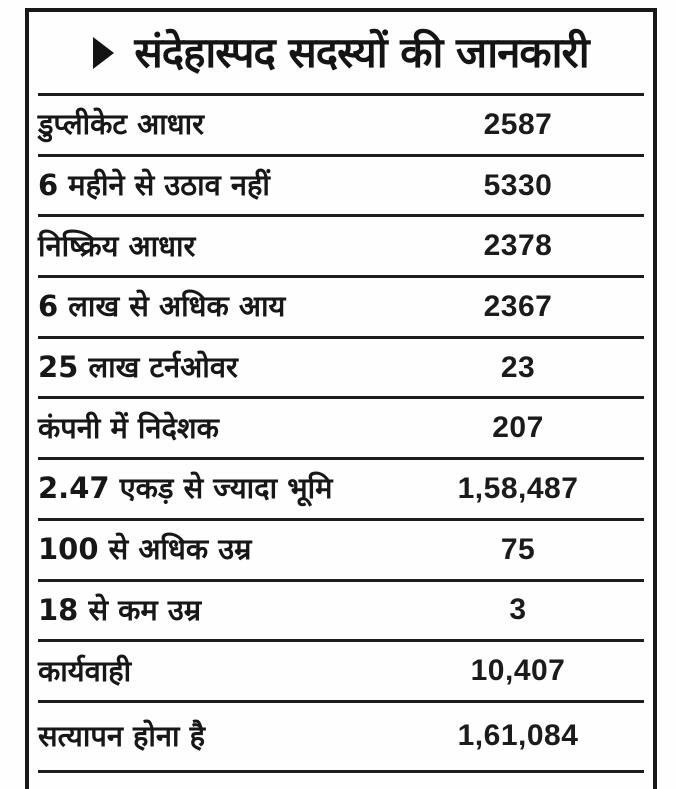 The width and height of the screenshot is (676, 789). Describe the element at coordinates (518, 736) in the screenshot. I see `row-value: 1,61,084` at that location.